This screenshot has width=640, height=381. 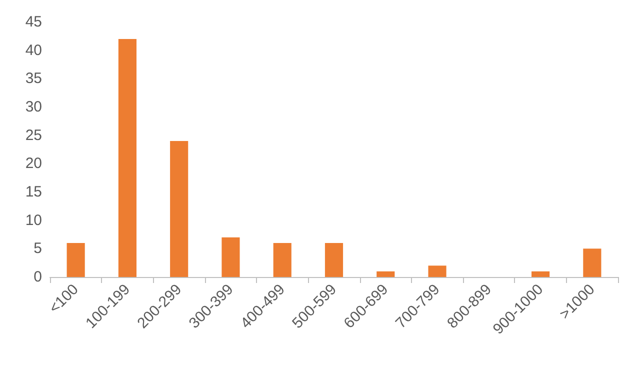 I want to click on y-tick-label: 45, so click(x=33, y=22).